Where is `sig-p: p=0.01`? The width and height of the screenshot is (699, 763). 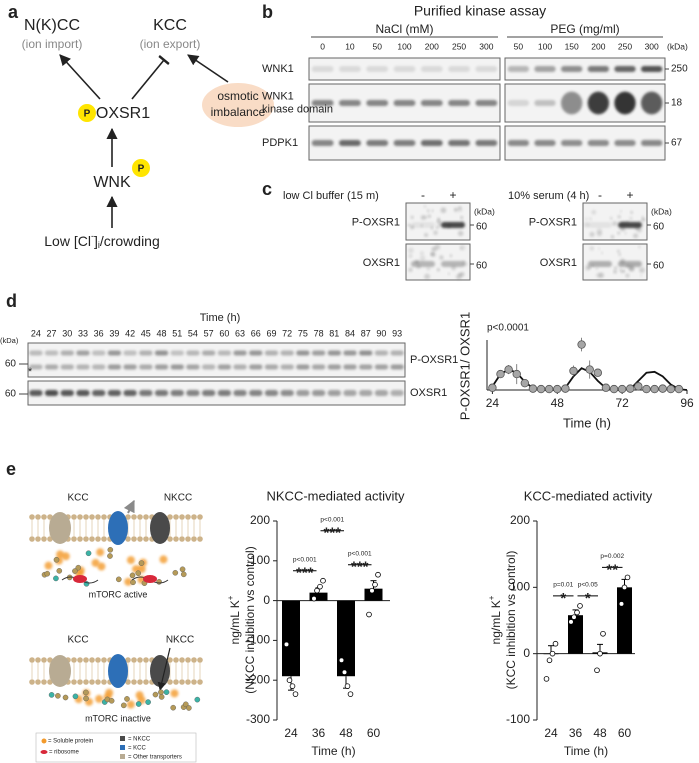 sig-p: p=0.01 is located at coordinates (563, 585).